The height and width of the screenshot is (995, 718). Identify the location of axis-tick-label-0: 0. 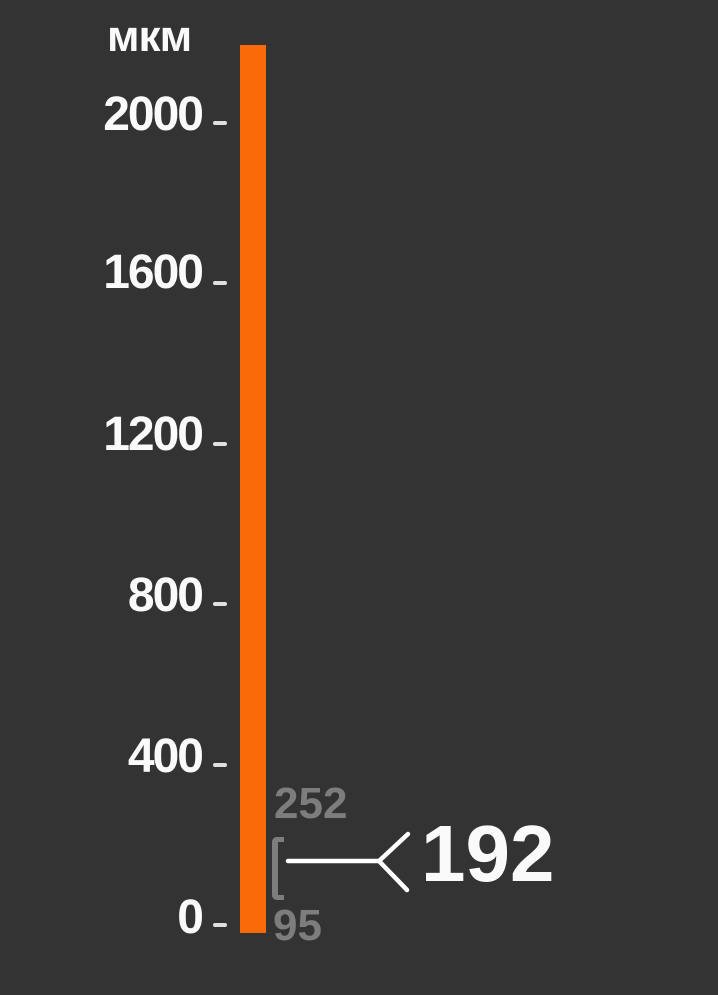
(190, 917).